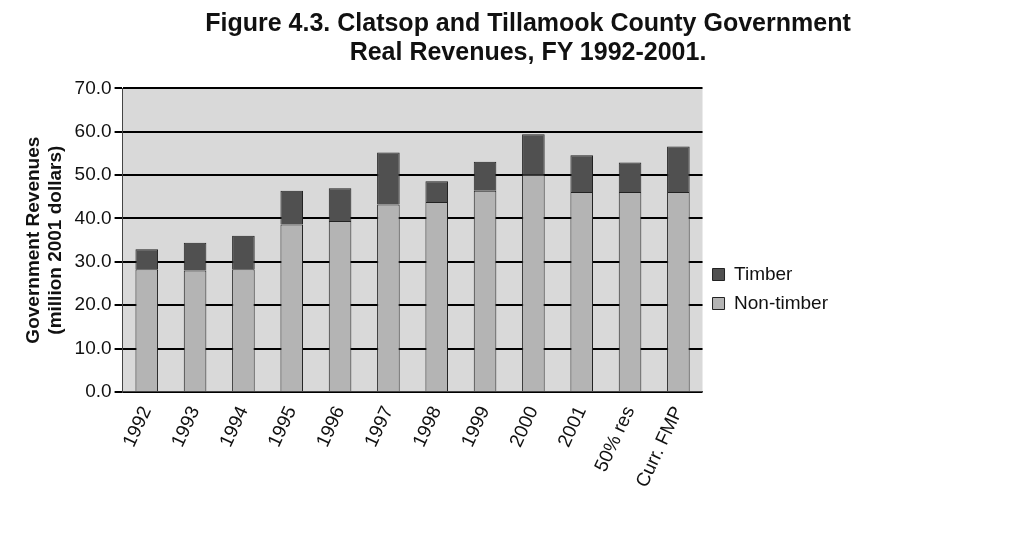 The width and height of the screenshot is (1014, 536). What do you see at coordinates (614, 438) in the screenshot?
I see `x-tick-label: 50% res` at bounding box center [614, 438].